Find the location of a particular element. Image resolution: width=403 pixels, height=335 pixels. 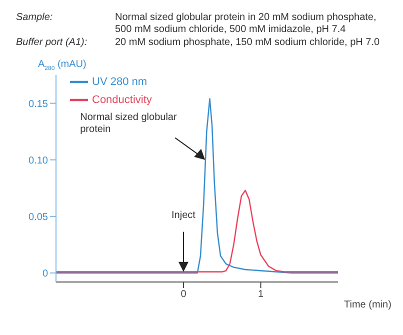

legend-label: Conductivity is located at coordinates (122, 100).